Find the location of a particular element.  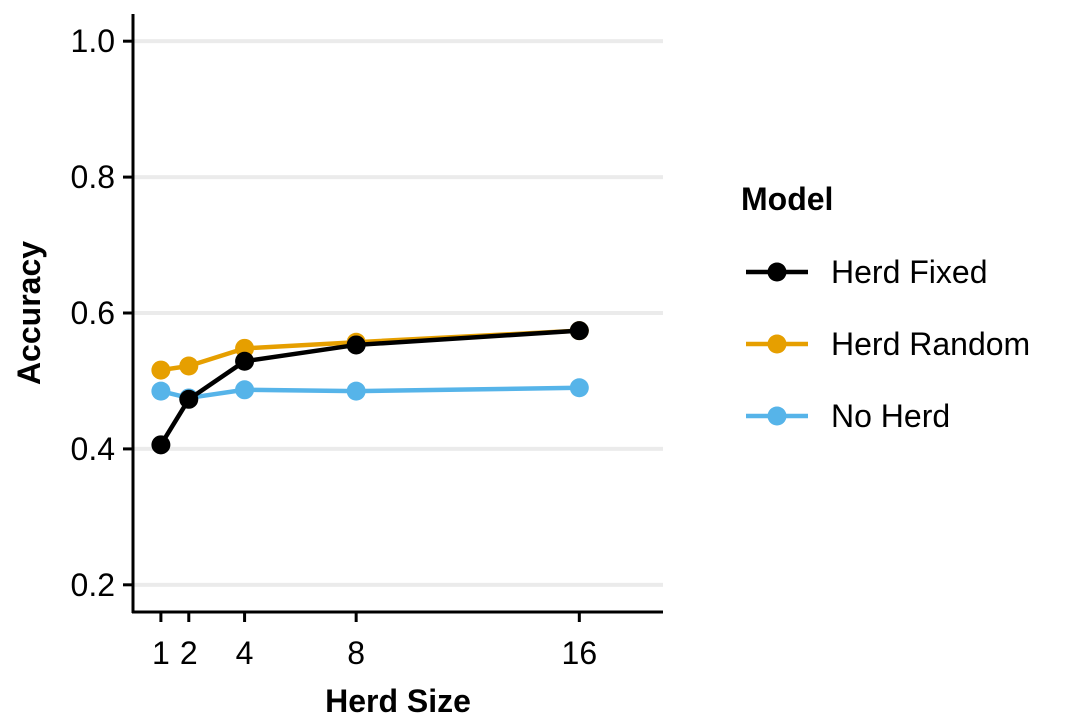

x-tick-label: 8 is located at coordinates (356, 653).